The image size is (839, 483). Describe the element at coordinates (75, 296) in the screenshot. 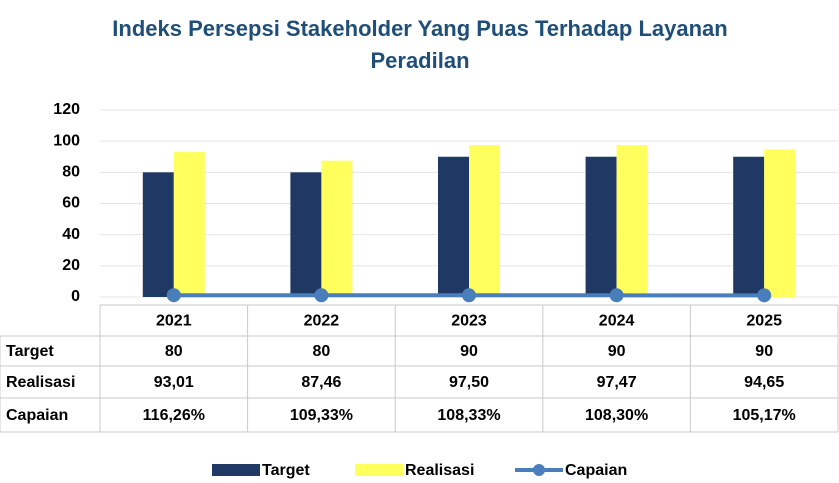

I see `y-tick-label: 0` at that location.